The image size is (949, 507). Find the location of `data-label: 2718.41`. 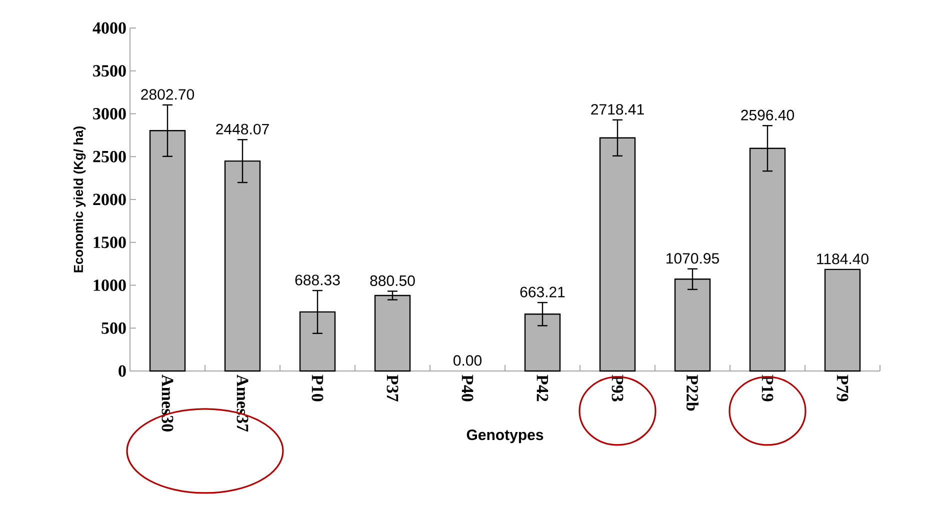

data-label: 2718.41 is located at coordinates (617, 109).